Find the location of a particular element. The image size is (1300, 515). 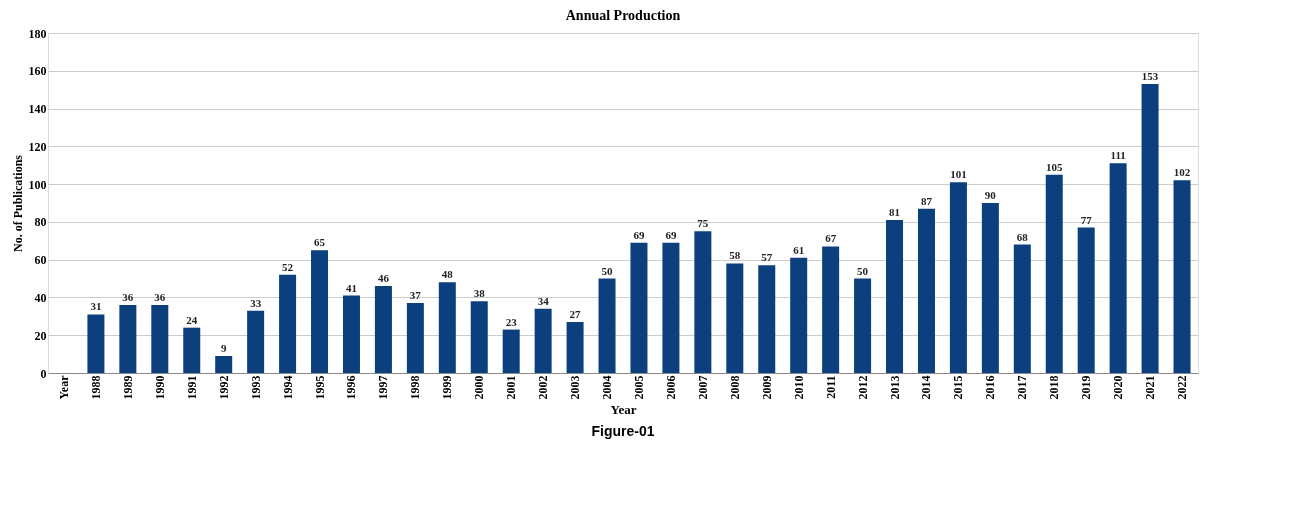

x-tick-label: 2022 is located at coordinates (1182, 387).